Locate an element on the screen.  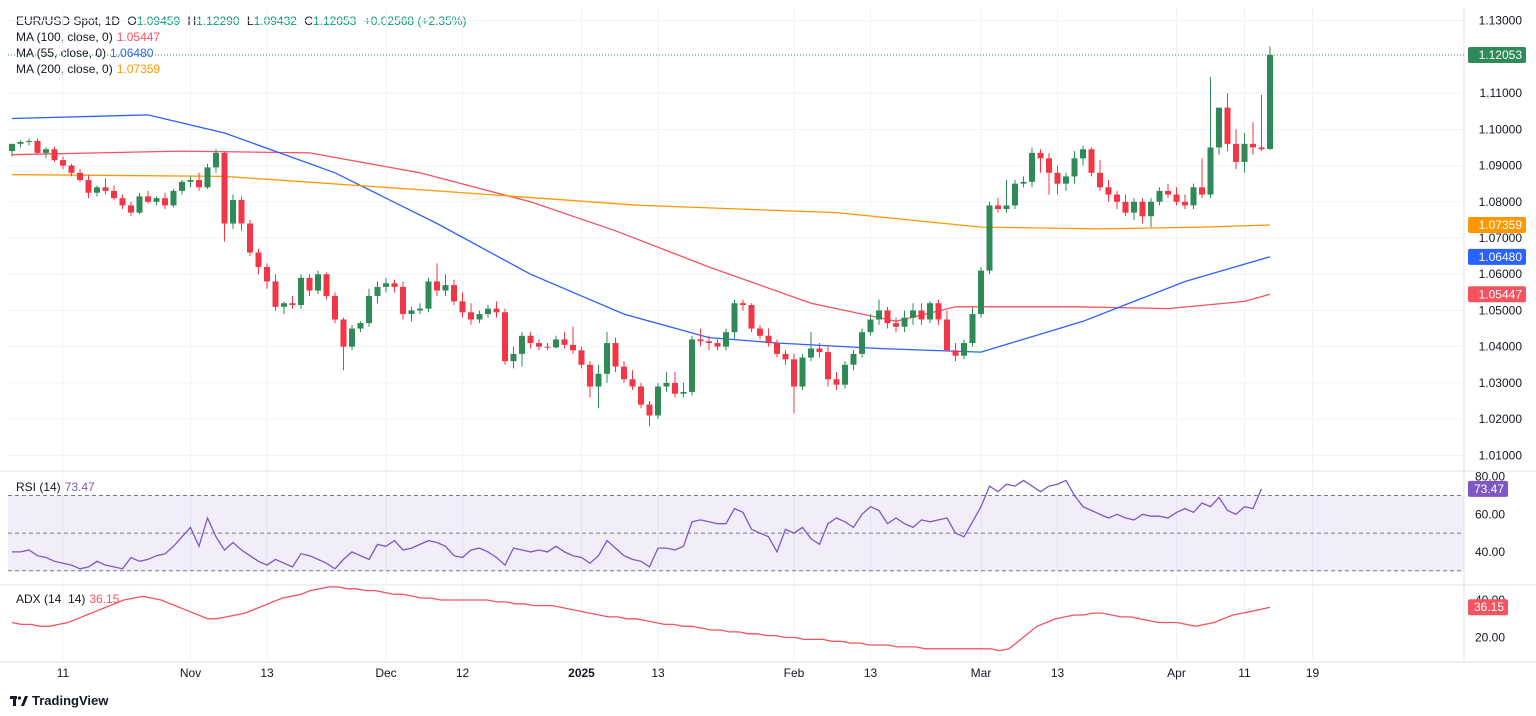
last-price-badge is located at coordinates (1497, 54).